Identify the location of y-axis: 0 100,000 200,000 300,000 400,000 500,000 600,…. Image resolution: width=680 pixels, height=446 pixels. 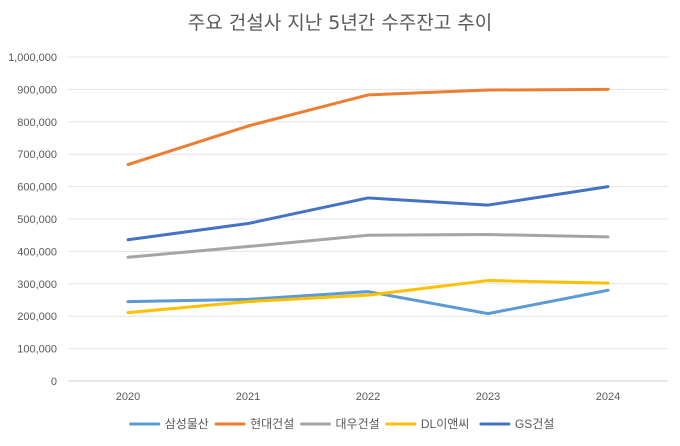
(32, 220).